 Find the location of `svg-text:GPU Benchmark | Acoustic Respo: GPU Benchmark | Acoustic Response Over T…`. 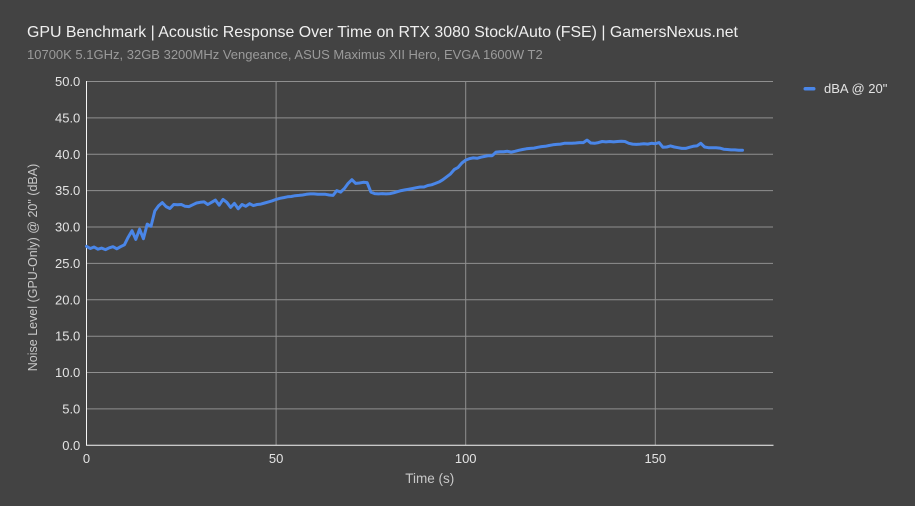

svg-text:GPU Benchmark | Acoustic Respo: GPU Benchmark | Acoustic Response Over T… is located at coordinates (383, 32).